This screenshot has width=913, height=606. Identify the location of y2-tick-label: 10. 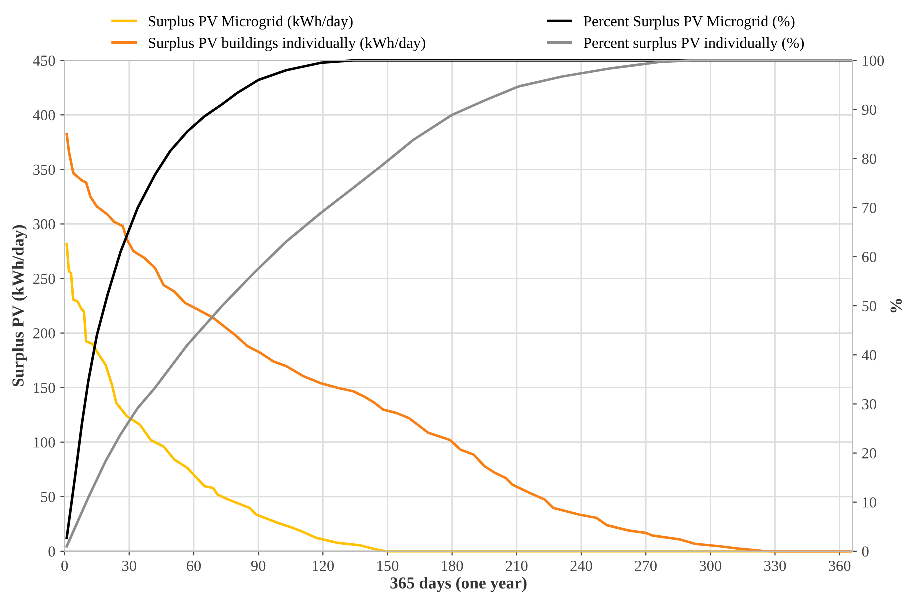
(869, 503).